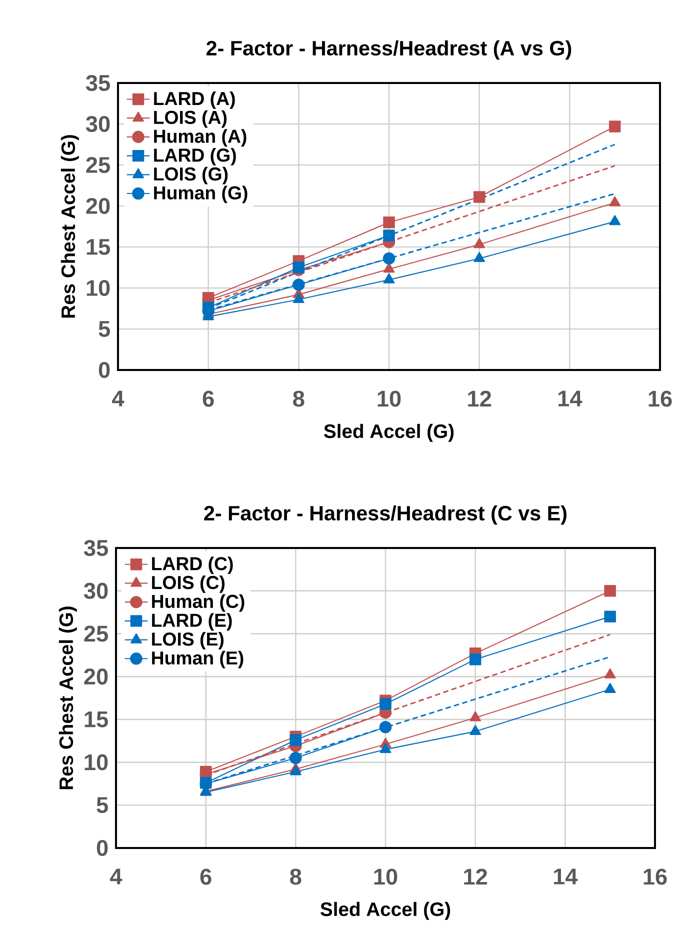  I want to click on legend-label: LARD (A), so click(194, 100).